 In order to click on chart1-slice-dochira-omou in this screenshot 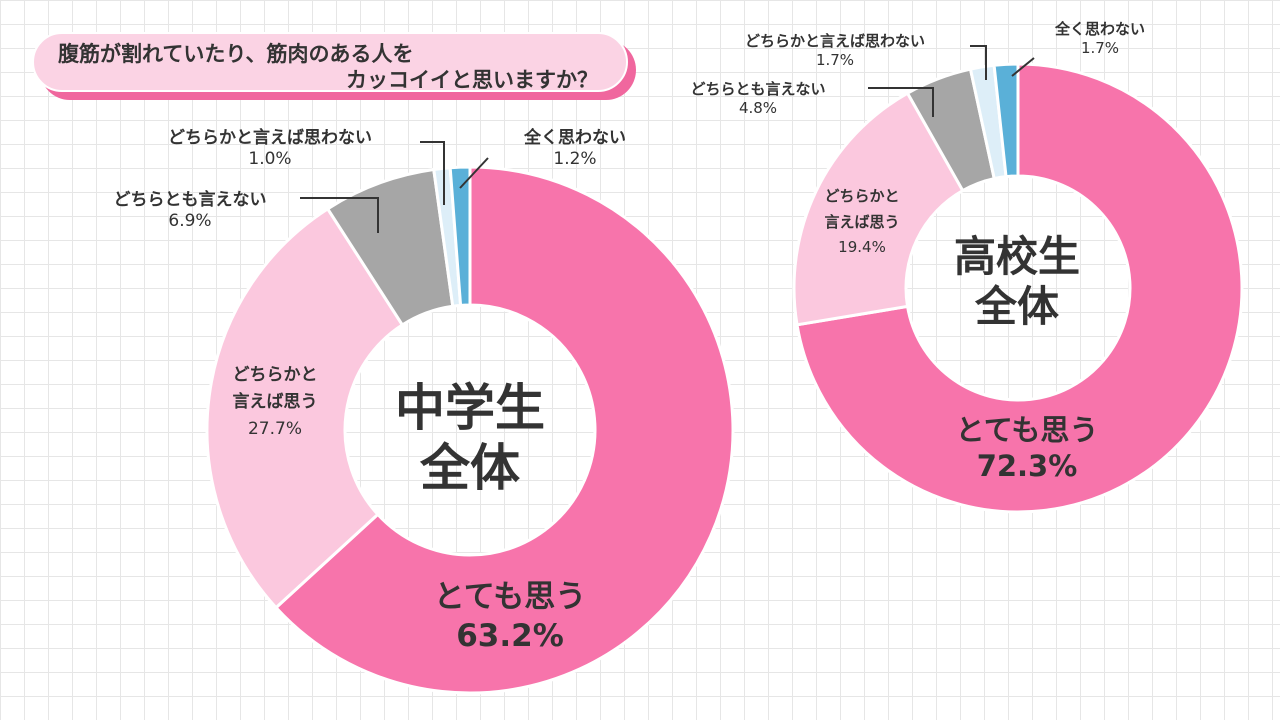, I will do `click(305, 408)`.